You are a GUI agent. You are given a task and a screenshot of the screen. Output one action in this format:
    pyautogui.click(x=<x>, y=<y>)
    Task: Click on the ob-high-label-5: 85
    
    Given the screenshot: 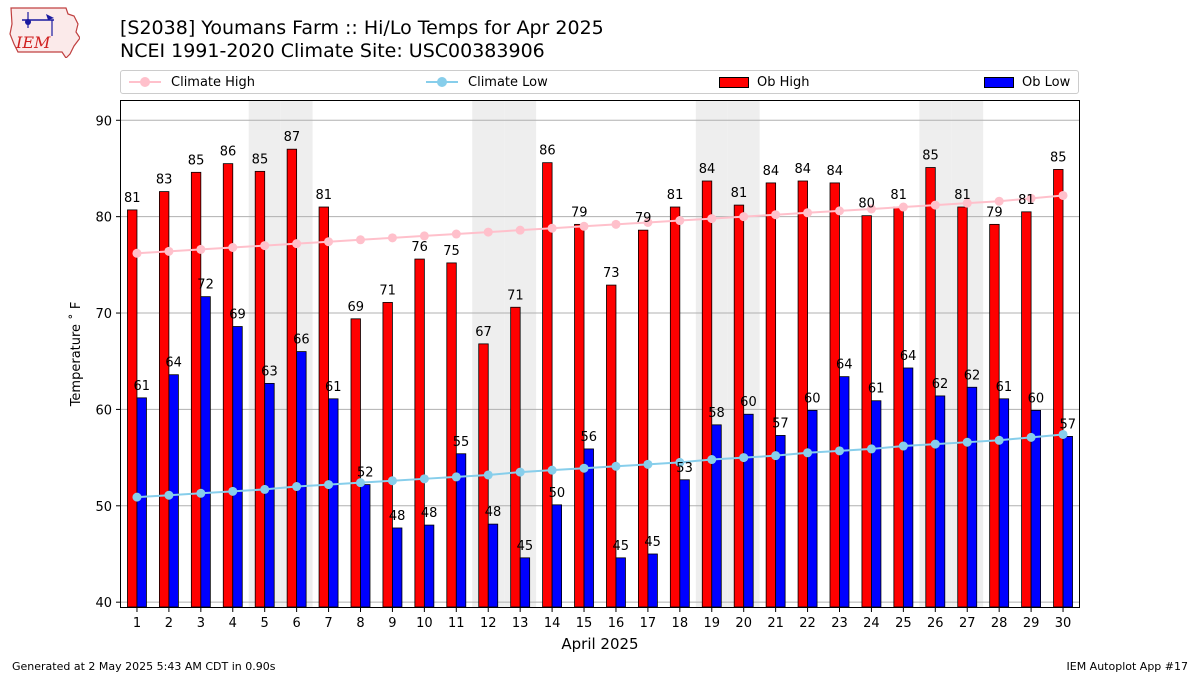 What is the action you would take?
    pyautogui.click(x=260, y=159)
    